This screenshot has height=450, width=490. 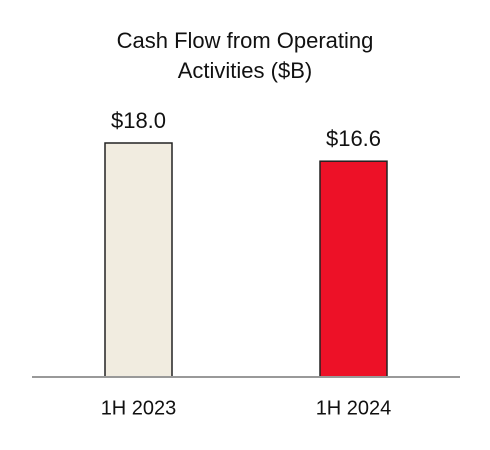 What do you see at coordinates (245, 55) in the screenshot?
I see `chart-title: Cash Flow from Operating Activities ($B)` at bounding box center [245, 55].